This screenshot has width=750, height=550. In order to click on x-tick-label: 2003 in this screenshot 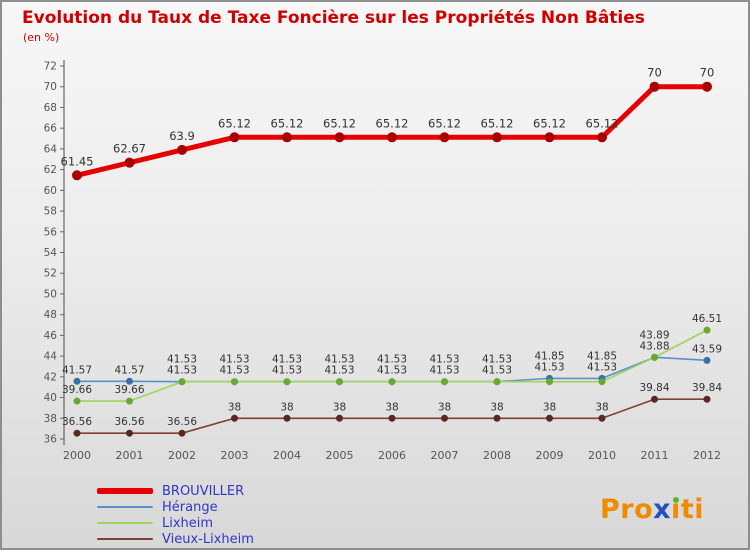, I will do `click(235, 455)`.